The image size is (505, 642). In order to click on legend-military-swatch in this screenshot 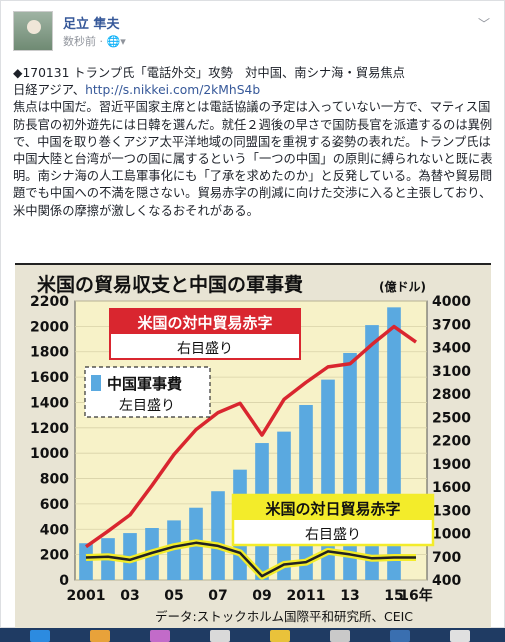, I will do `click(96, 383)`.